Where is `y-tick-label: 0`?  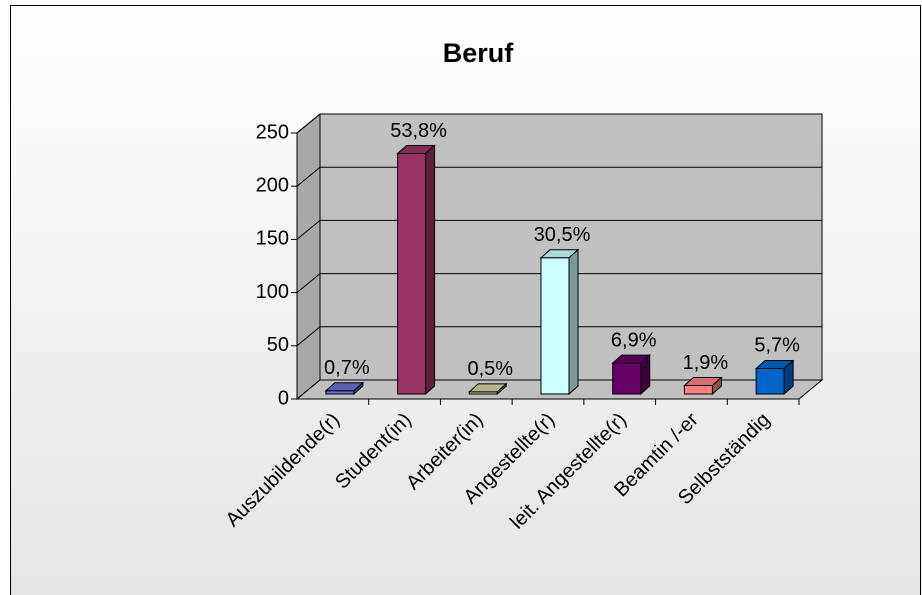 y-tick-label: 0 is located at coordinates (283, 398).